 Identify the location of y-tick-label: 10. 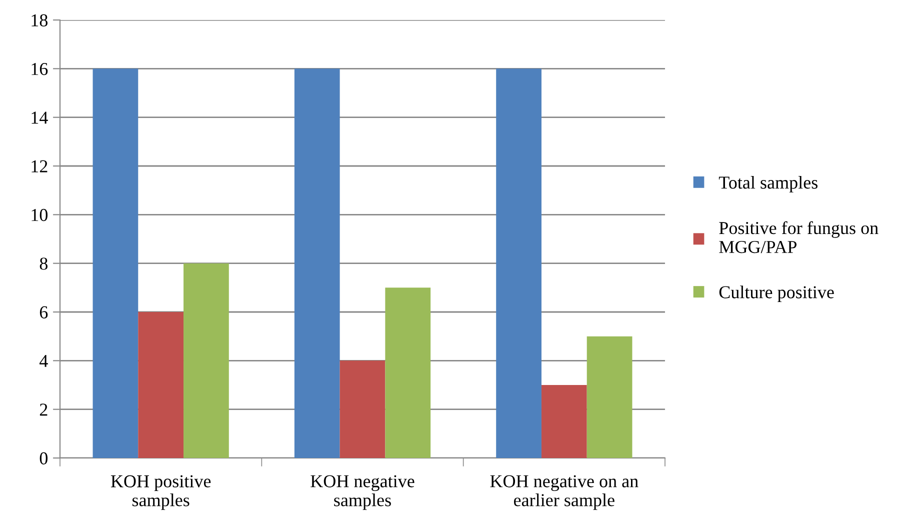
(40, 215).